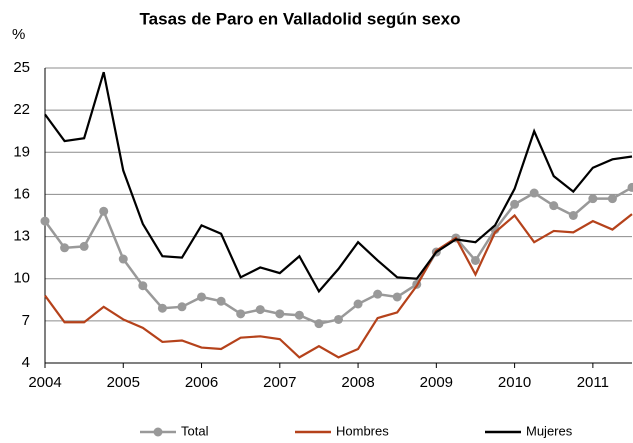 The image size is (633, 443). What do you see at coordinates (21, 236) in the screenshot?
I see `y-tick-label: 13` at bounding box center [21, 236].